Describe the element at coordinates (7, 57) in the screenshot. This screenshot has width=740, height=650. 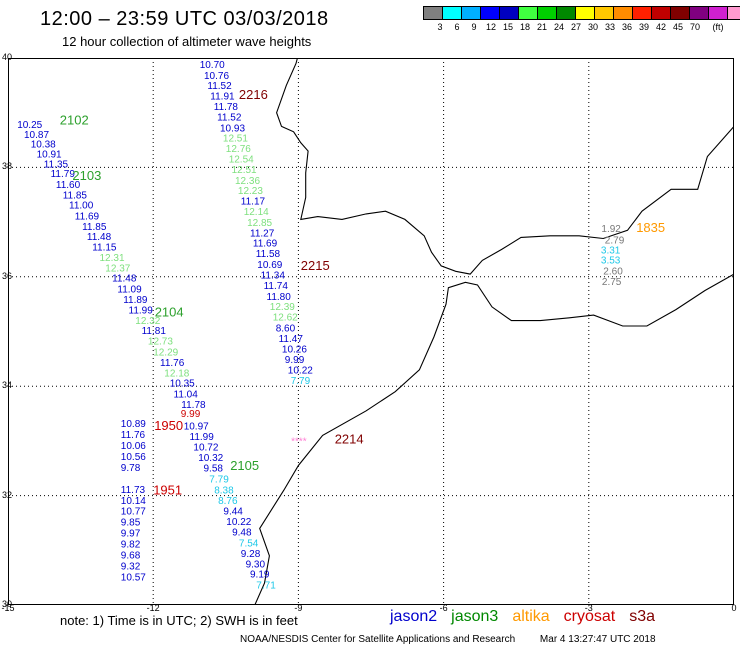
I see `latitude-label: 40` at that location.